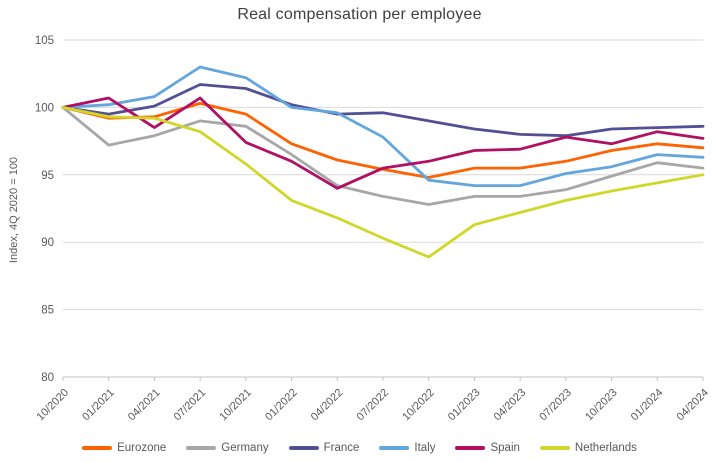 This screenshot has height=462, width=719. I want to click on legend-swatch-netherlands, so click(554, 448).